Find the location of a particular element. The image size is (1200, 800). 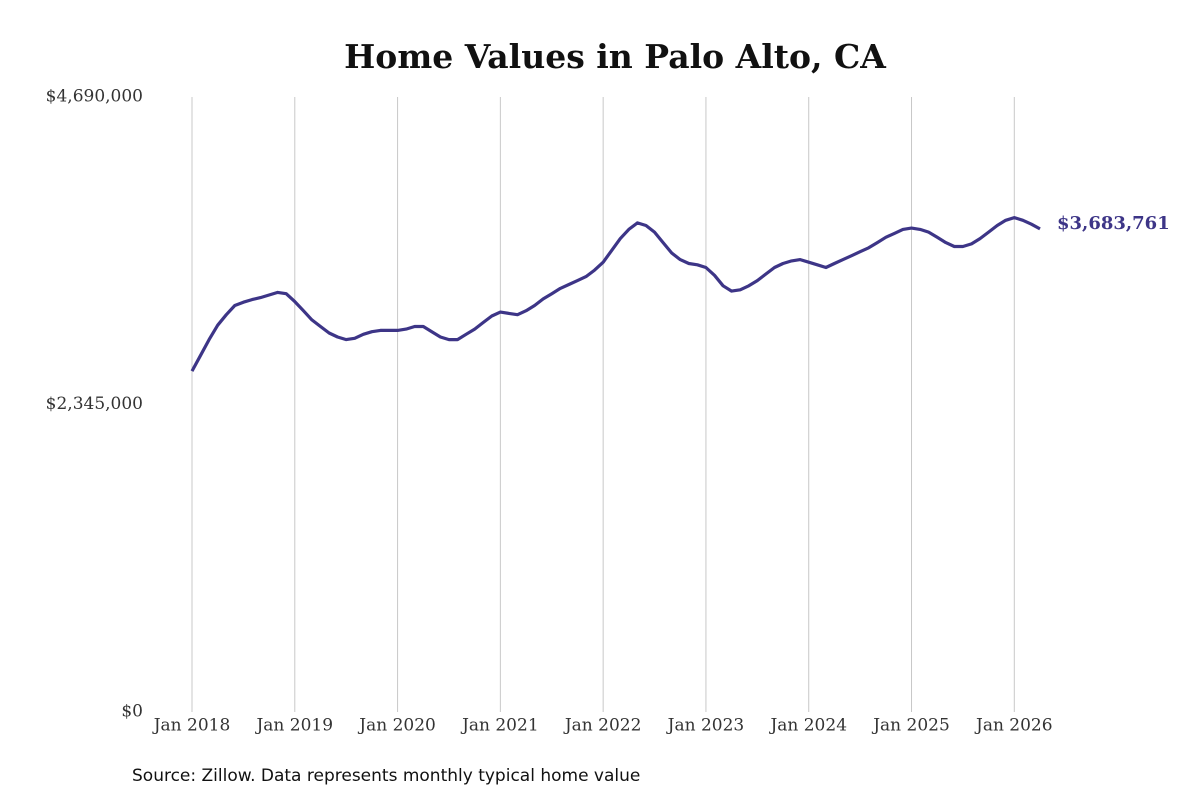

x-tick-label: Jan 2026 is located at coordinates (1013, 726).